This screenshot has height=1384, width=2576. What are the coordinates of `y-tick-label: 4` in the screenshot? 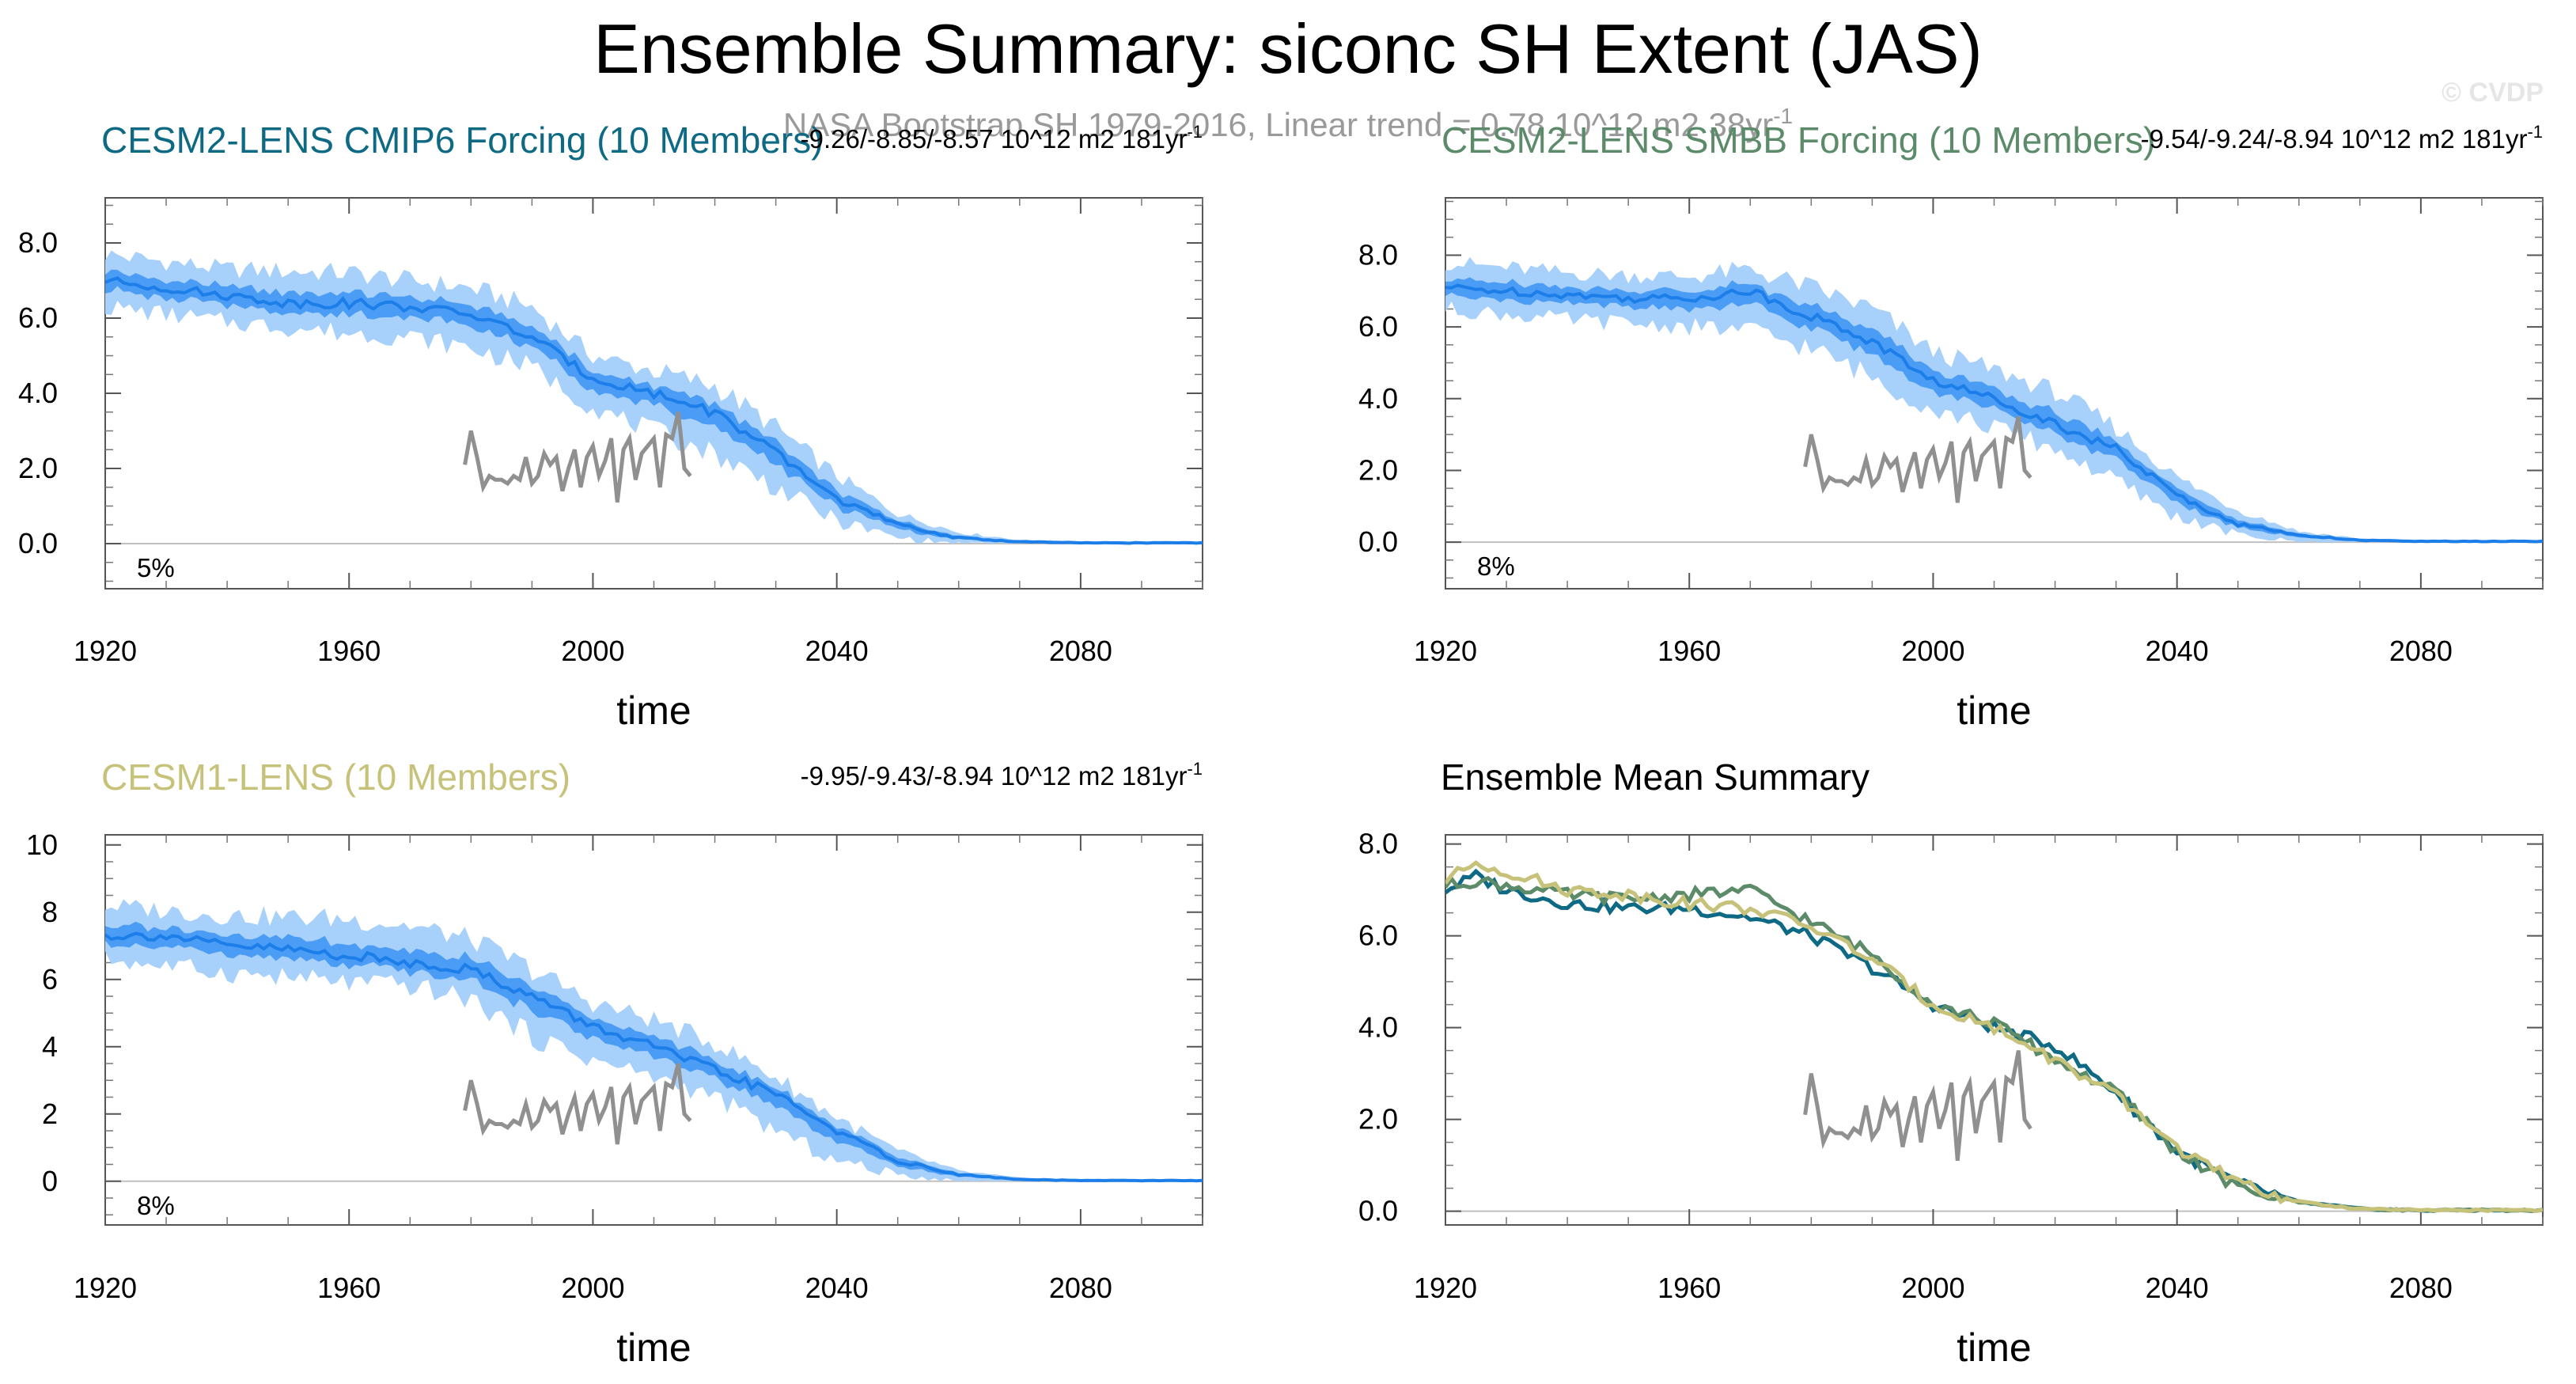 It's located at (50, 1046).